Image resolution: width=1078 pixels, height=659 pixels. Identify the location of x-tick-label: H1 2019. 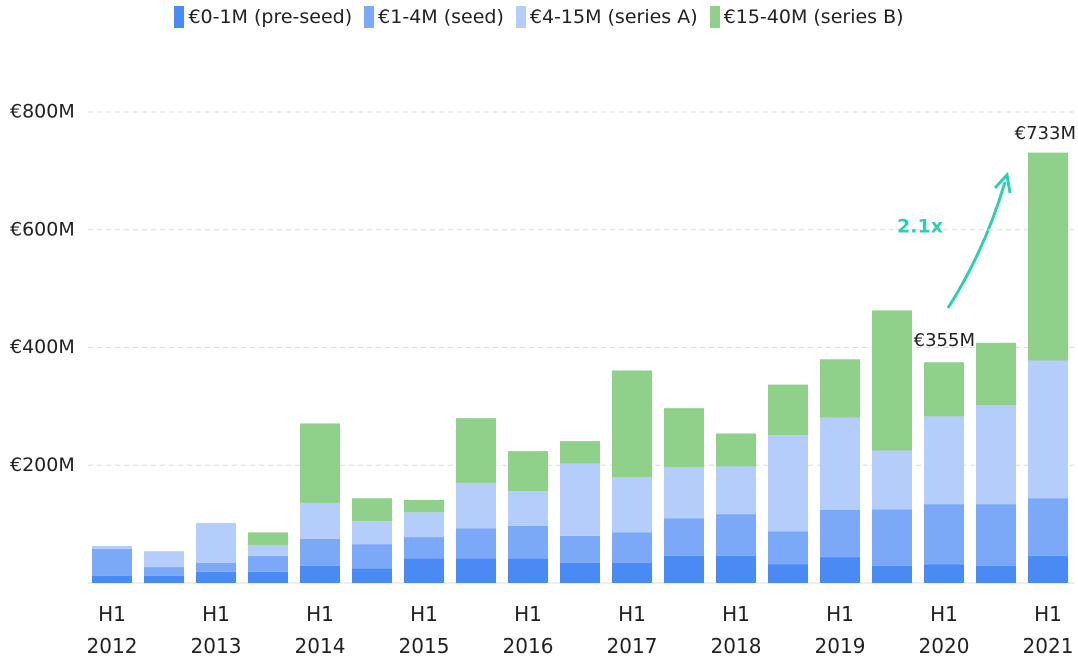
(840, 630).